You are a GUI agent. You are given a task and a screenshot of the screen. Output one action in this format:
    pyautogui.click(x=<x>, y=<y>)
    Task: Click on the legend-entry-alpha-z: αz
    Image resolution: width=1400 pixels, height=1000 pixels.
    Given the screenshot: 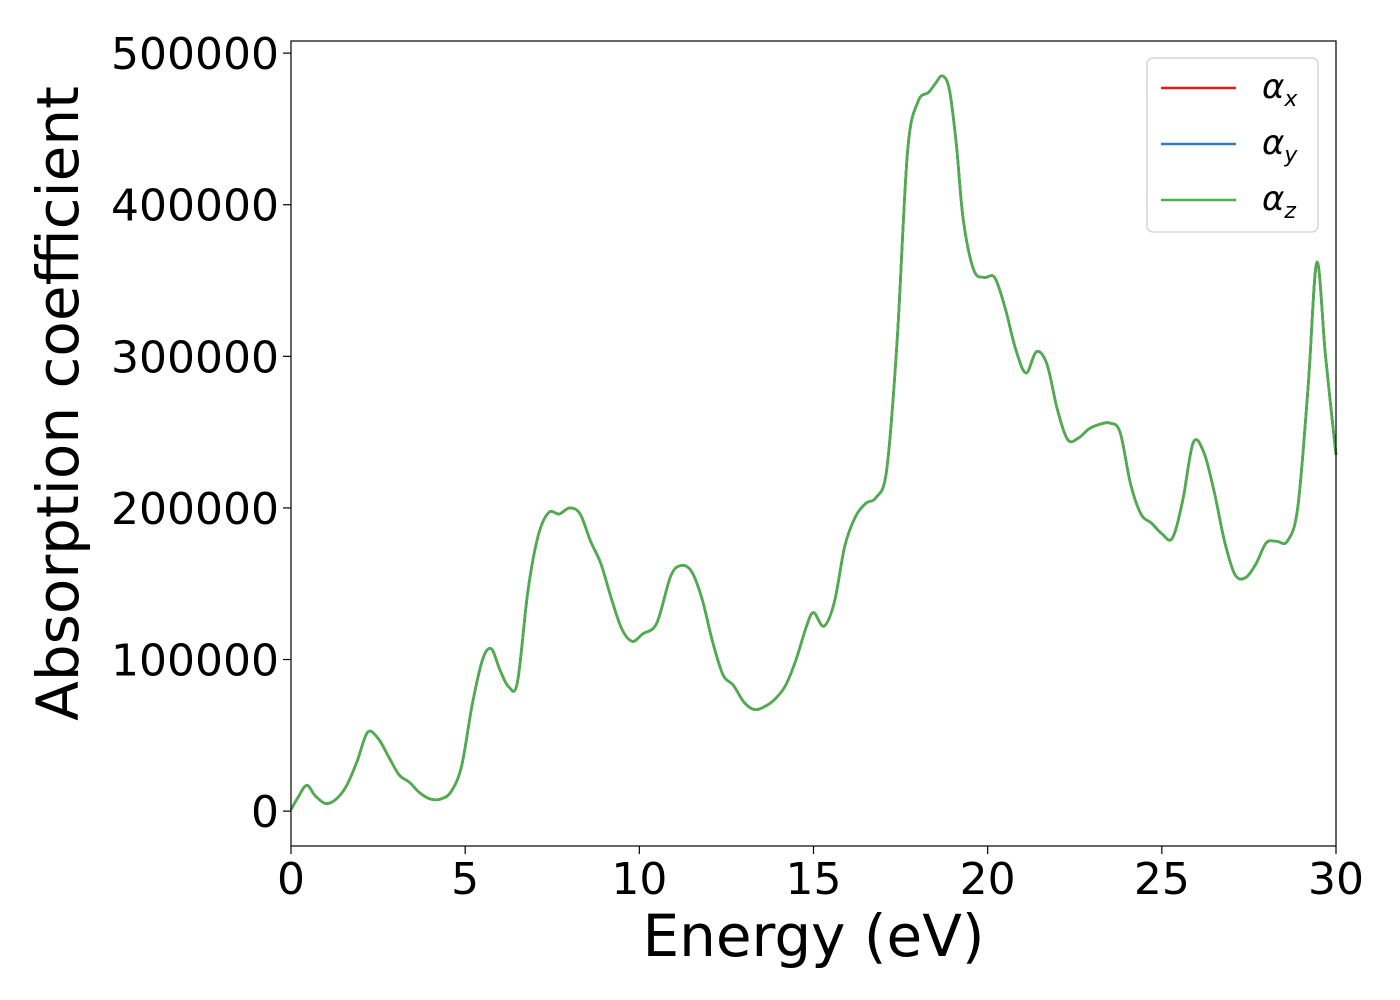 What is the action you would take?
    pyautogui.click(x=1279, y=201)
    